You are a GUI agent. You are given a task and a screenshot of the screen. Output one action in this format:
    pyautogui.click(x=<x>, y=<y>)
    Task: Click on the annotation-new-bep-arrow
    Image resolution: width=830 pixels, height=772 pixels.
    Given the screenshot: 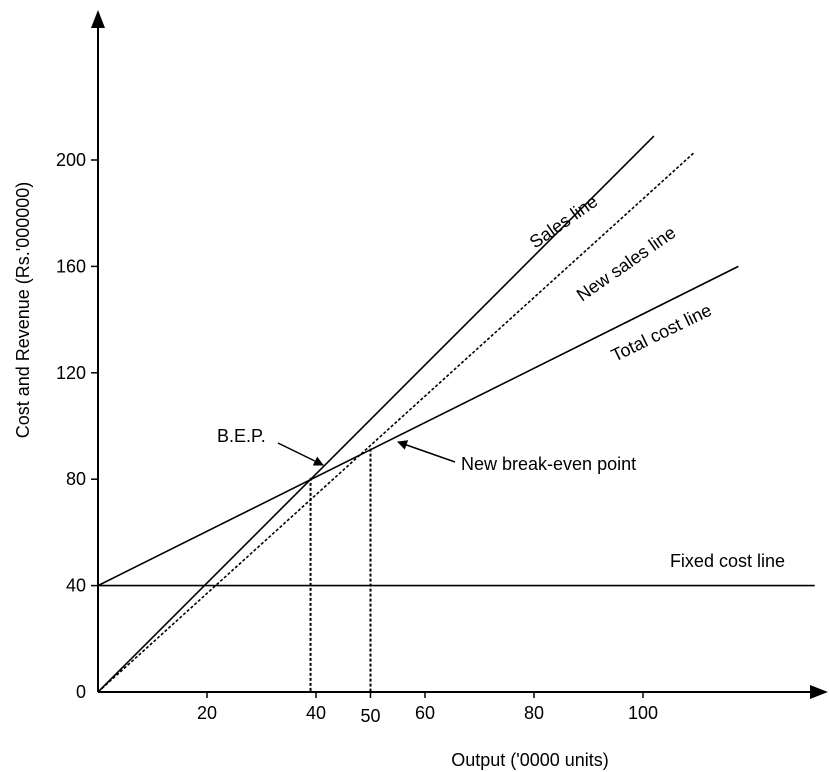 What is the action you would take?
    pyautogui.click(x=426, y=451)
    